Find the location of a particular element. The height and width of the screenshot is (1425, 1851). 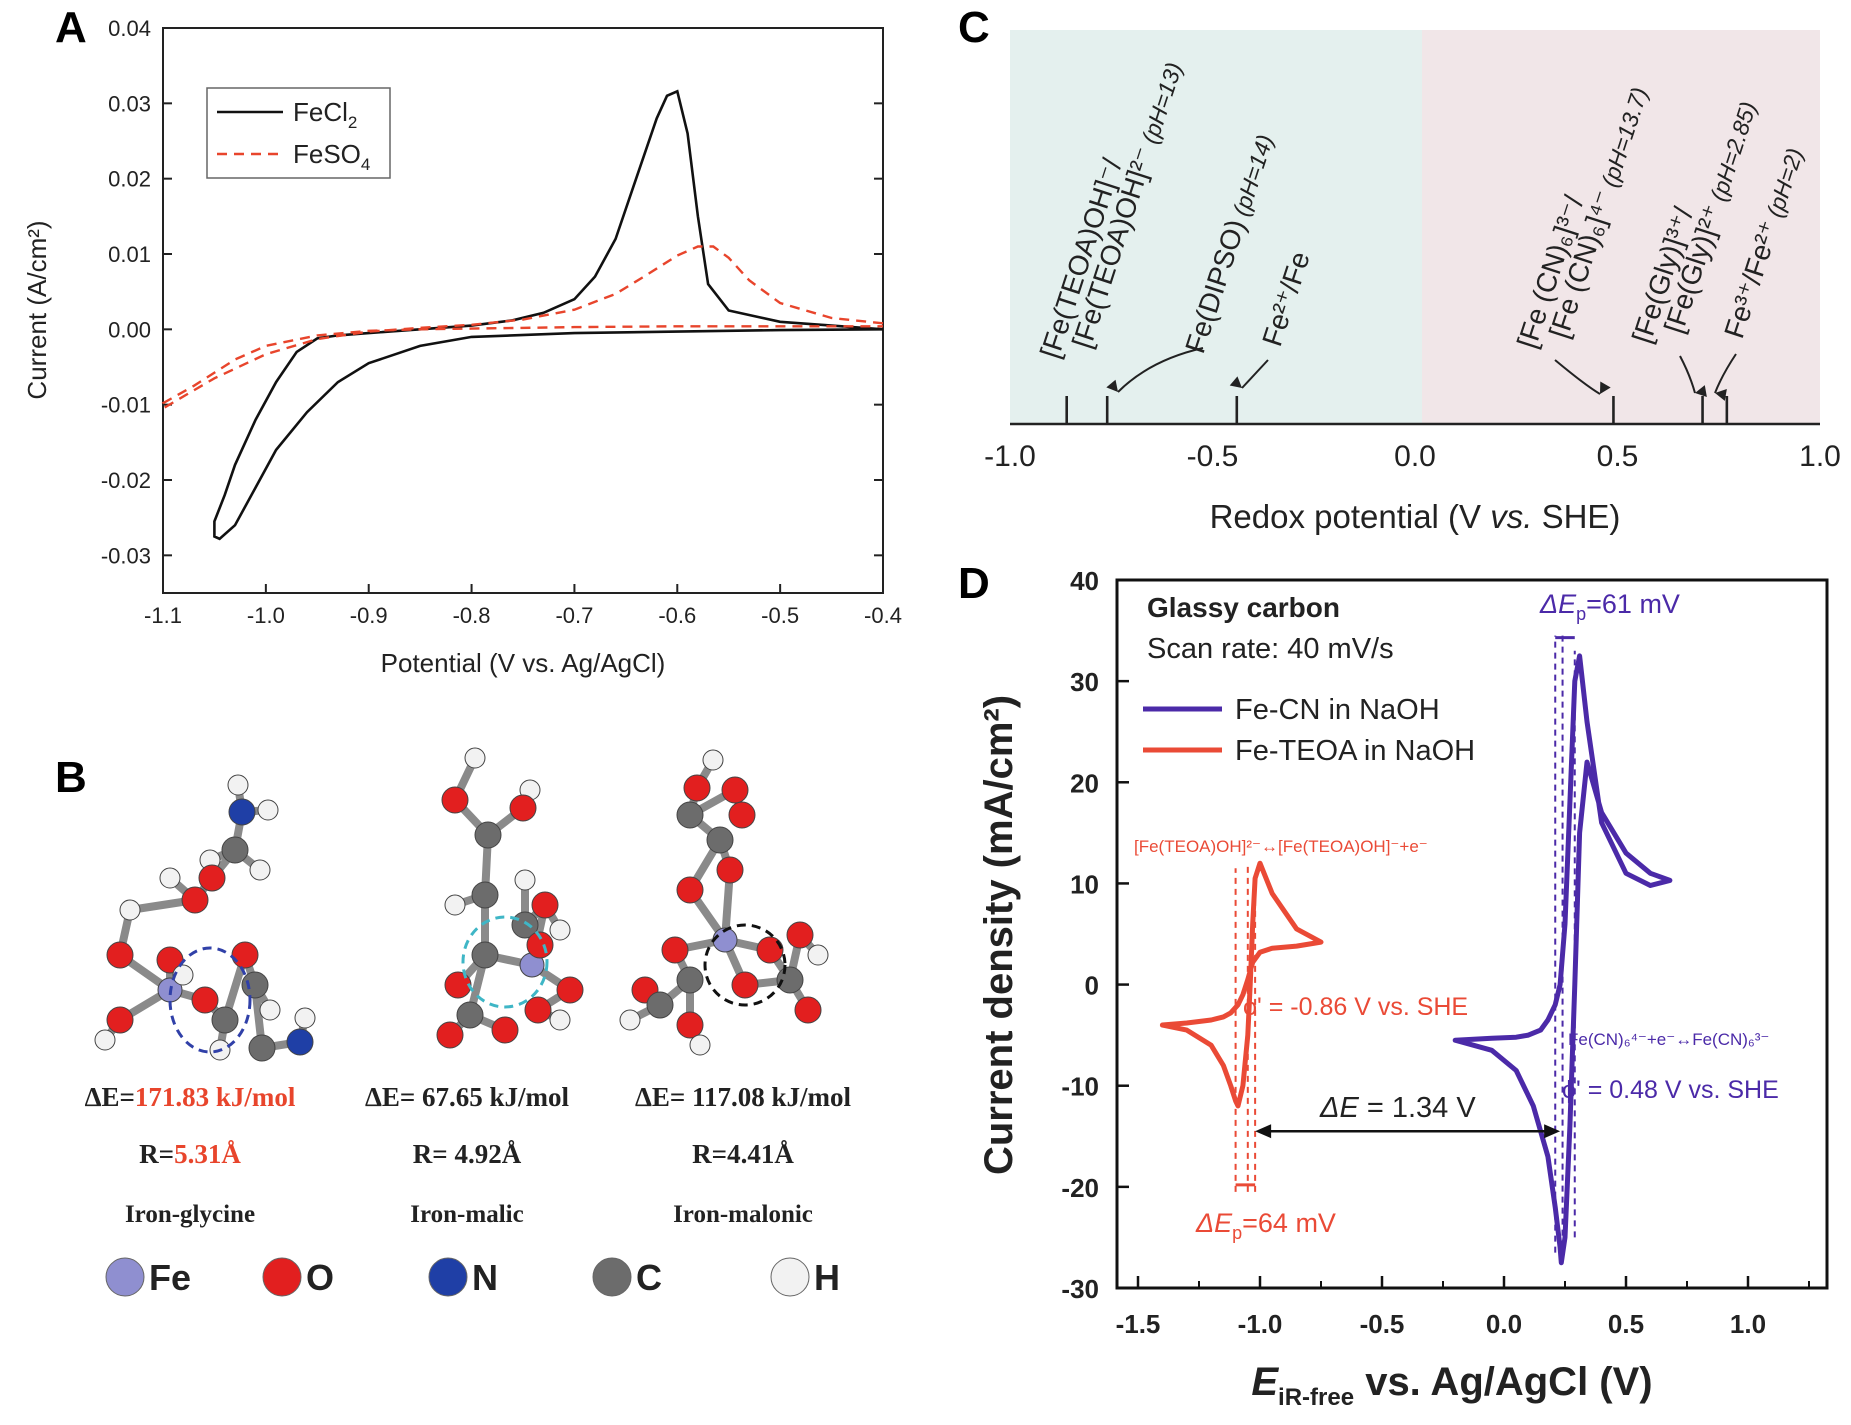

legend-box is located at coordinates (298, 133).